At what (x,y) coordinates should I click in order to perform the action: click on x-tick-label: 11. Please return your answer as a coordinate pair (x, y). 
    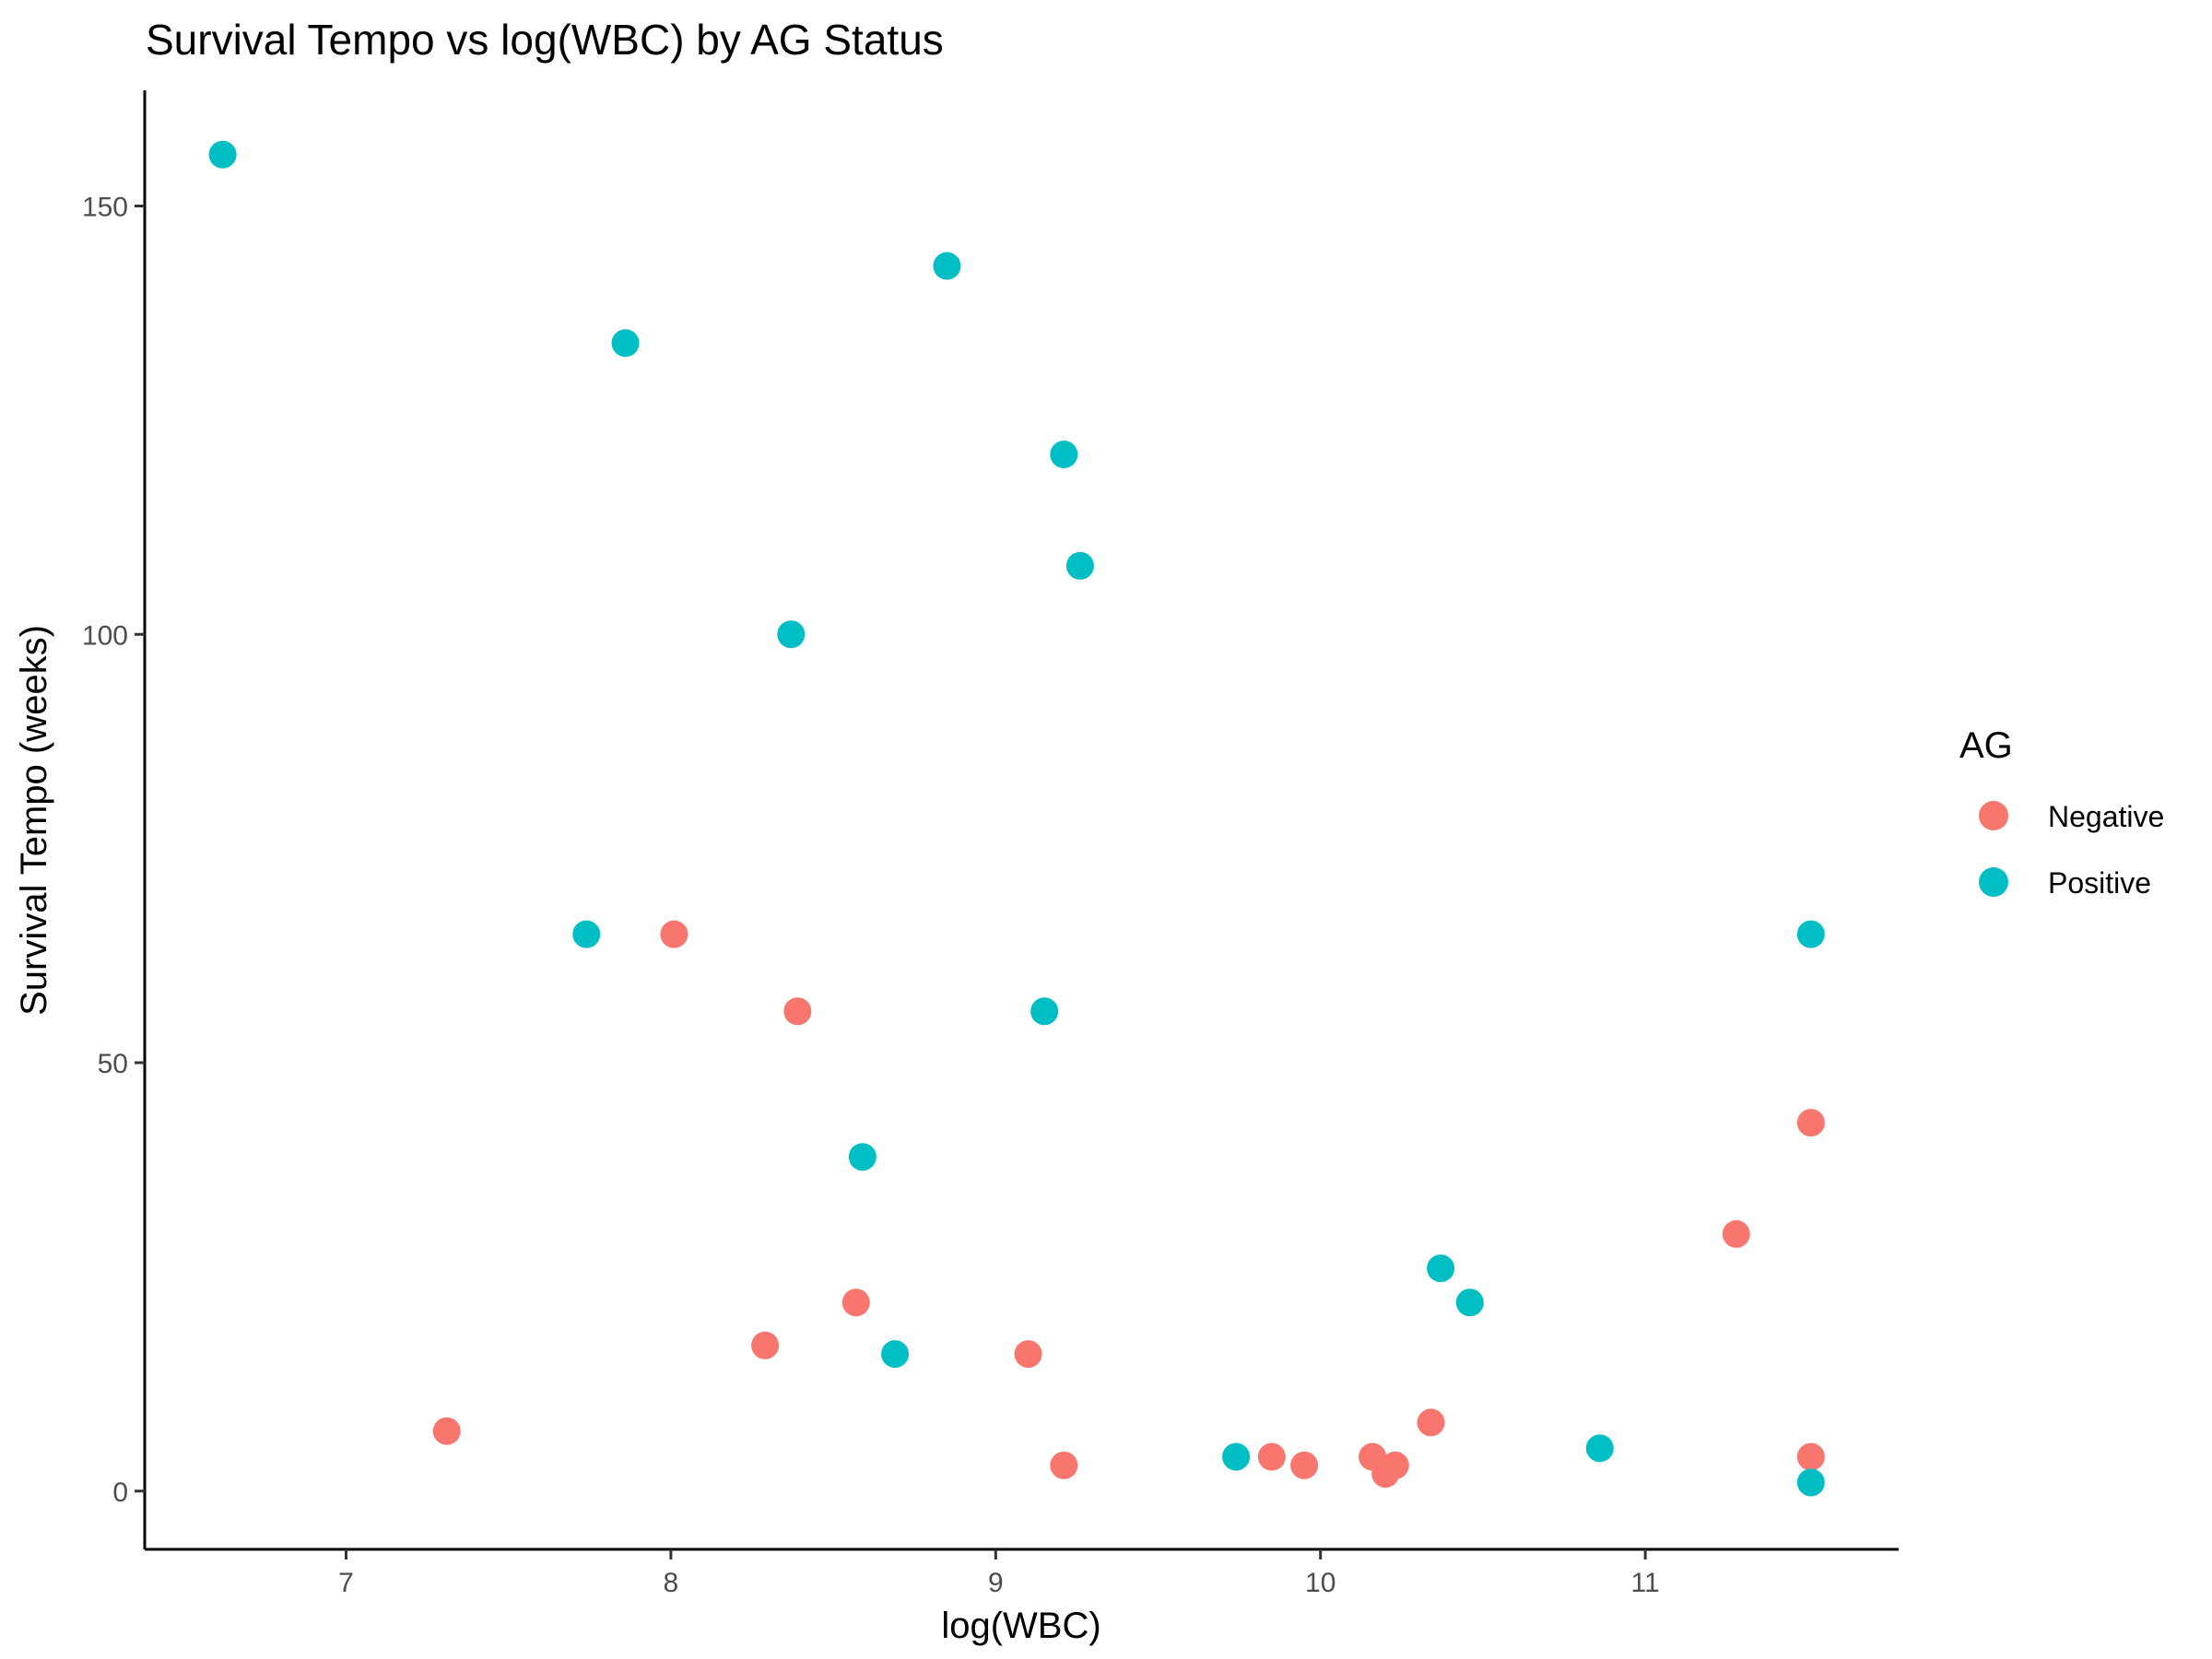
    Looking at the image, I should click on (1645, 1583).